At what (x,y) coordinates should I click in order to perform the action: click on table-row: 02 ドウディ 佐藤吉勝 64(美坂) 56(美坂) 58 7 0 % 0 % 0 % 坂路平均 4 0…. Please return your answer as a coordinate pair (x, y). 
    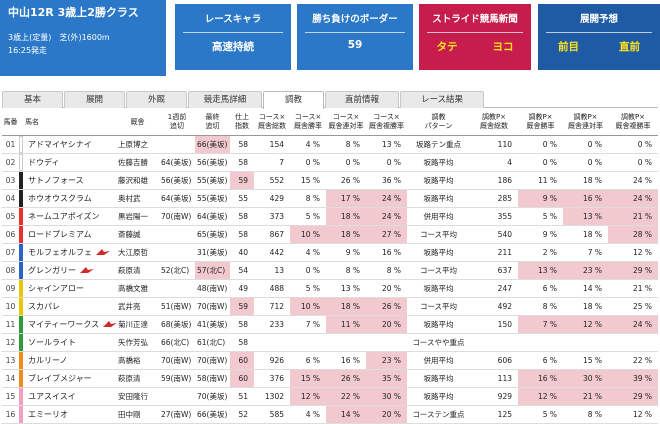
    Looking at the image, I should click on (330, 162).